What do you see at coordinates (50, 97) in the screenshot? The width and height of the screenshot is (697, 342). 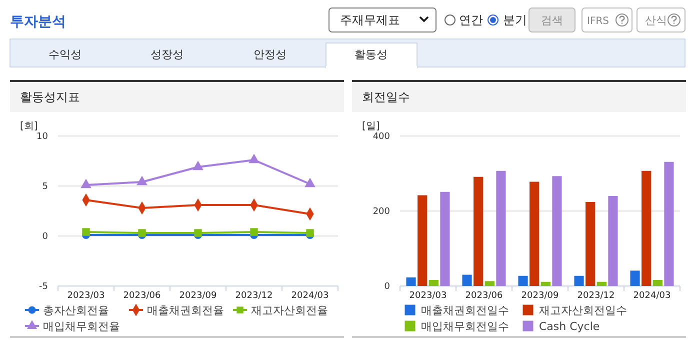 I see `chart-title: 활동성지표` at bounding box center [50, 97].